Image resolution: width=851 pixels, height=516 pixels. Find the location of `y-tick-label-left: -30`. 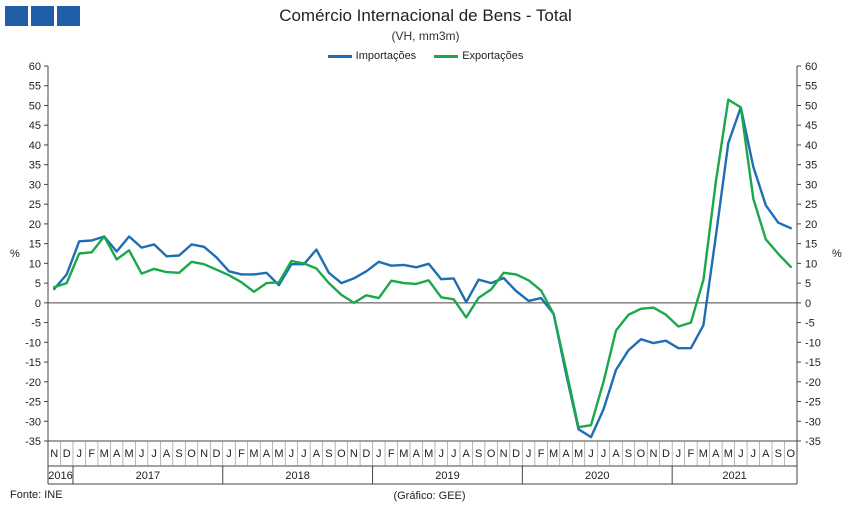

y-tick-label-left: -30 is located at coordinates (33, 422).